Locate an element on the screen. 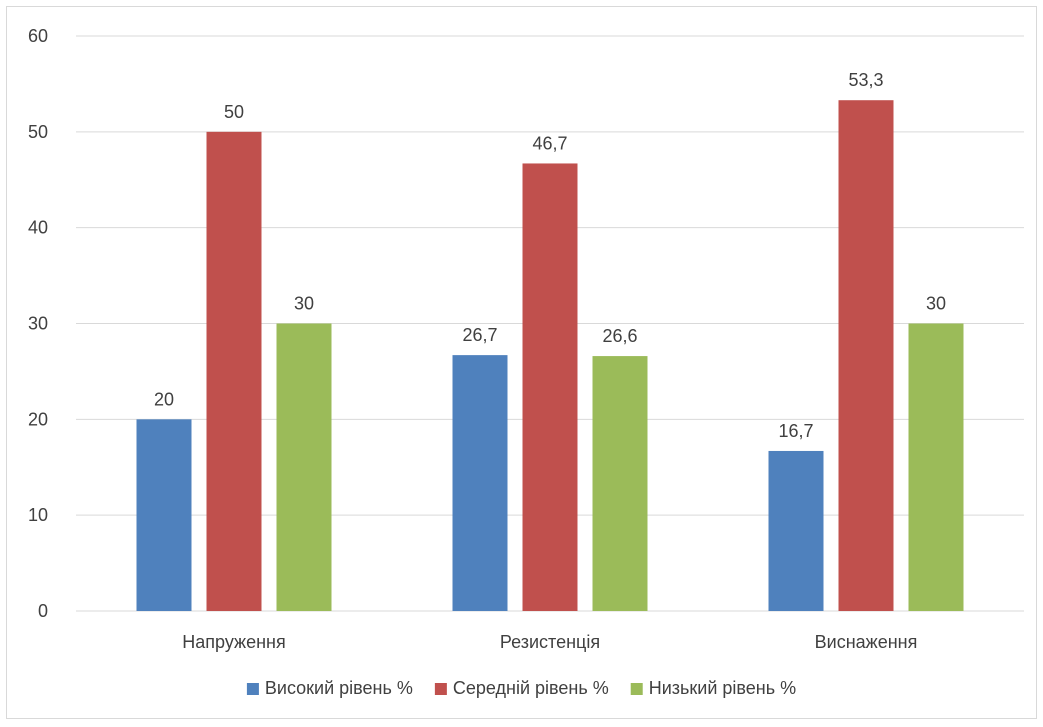  y-tick-label: 30 is located at coordinates (38, 324).